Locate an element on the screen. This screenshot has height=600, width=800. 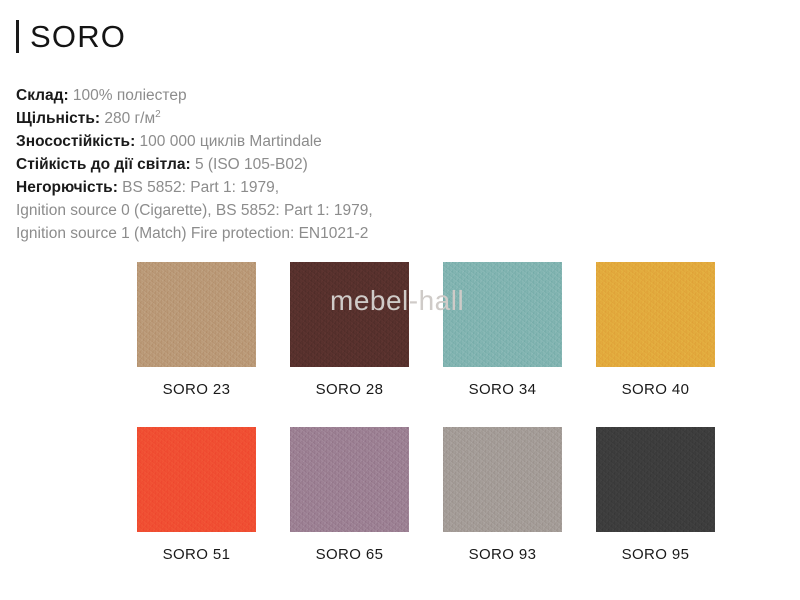
swatch-cell: SORO 23 is located at coordinates (196, 330).